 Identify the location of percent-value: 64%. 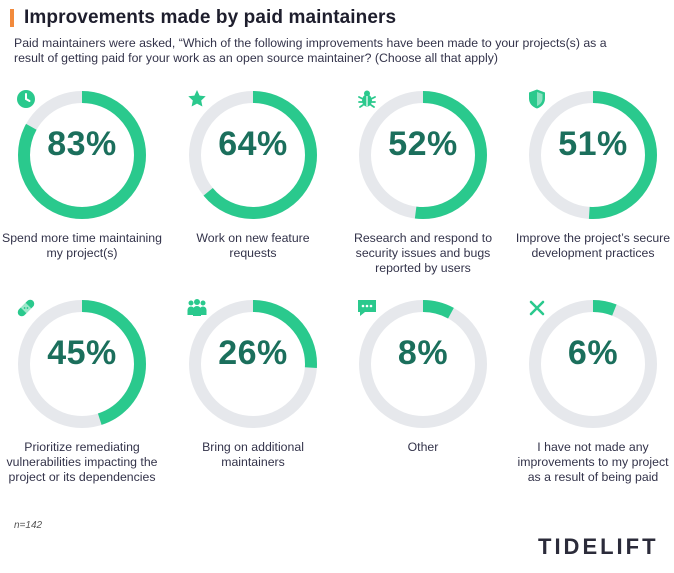
(253, 144).